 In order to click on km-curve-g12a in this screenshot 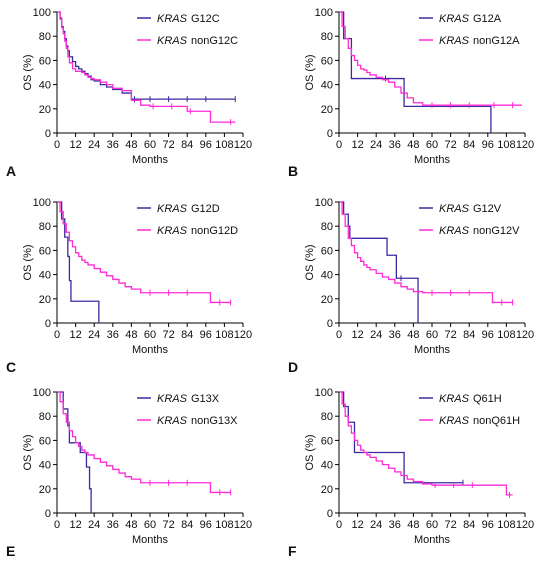, I will do `click(415, 72)`.